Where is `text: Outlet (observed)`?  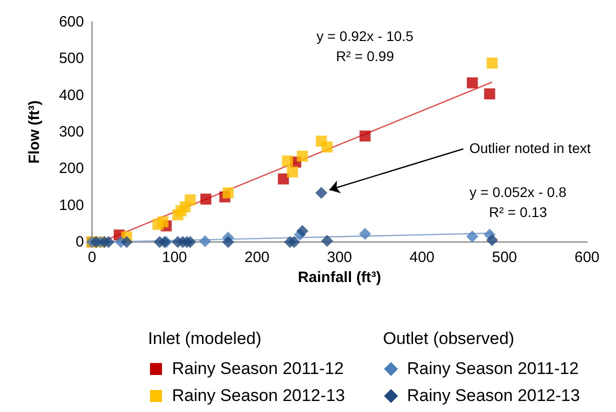
text: Outlet (observed) is located at coordinates (448, 338).